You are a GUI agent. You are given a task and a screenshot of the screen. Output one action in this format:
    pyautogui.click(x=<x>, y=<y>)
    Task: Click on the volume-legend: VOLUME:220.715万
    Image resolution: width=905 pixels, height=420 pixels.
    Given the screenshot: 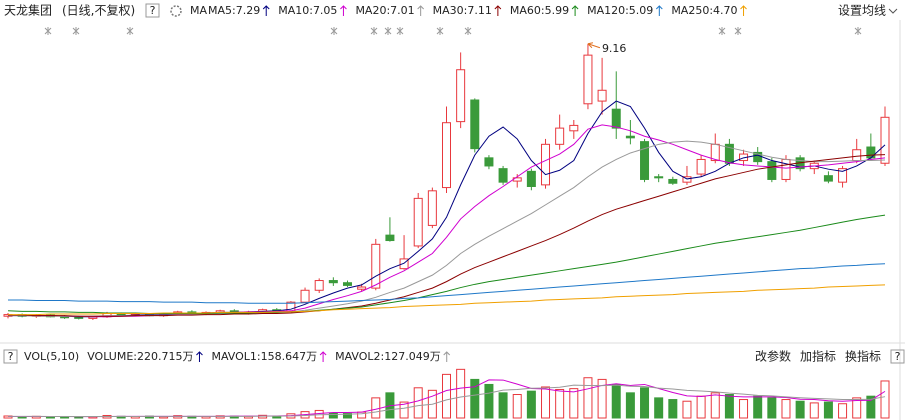 What is the action you would take?
    pyautogui.click(x=140, y=356)
    